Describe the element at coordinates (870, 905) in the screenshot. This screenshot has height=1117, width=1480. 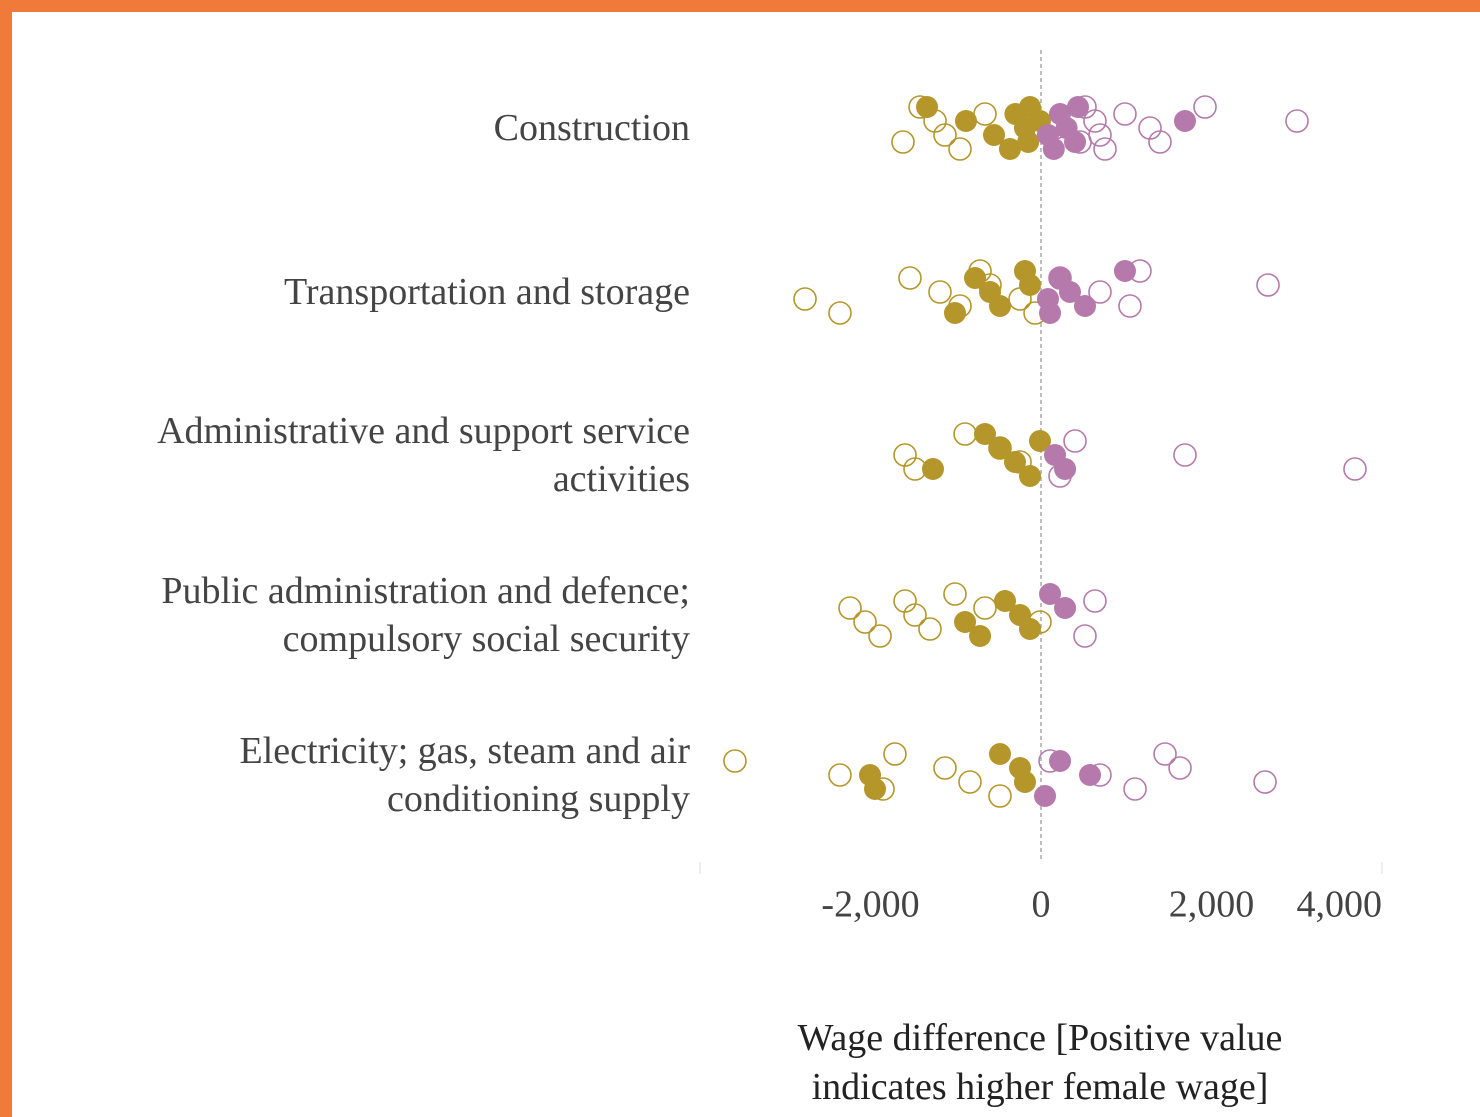
I see `x-tick-label: -2,000` at that location.